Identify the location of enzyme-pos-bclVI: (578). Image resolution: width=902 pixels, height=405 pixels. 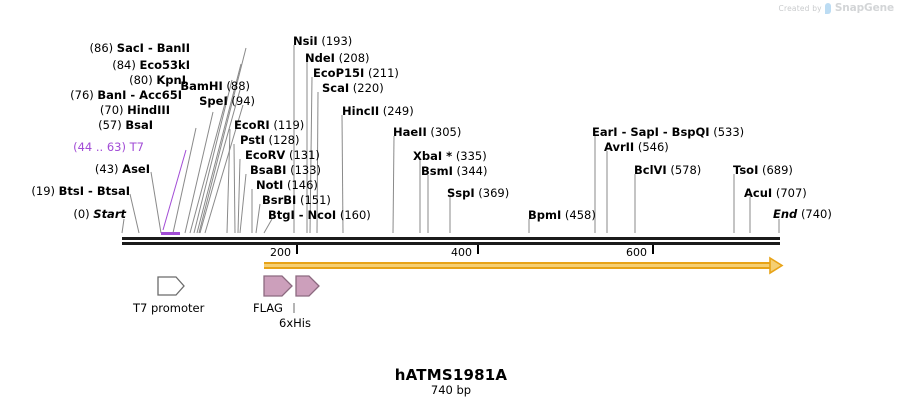
(686, 170).